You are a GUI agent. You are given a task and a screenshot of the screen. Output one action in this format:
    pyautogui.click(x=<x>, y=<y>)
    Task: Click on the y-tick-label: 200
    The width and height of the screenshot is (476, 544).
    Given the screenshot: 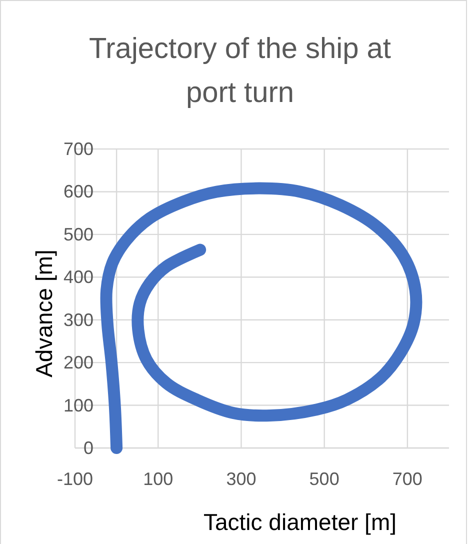 What is the action you would take?
    pyautogui.click(x=79, y=362)
    